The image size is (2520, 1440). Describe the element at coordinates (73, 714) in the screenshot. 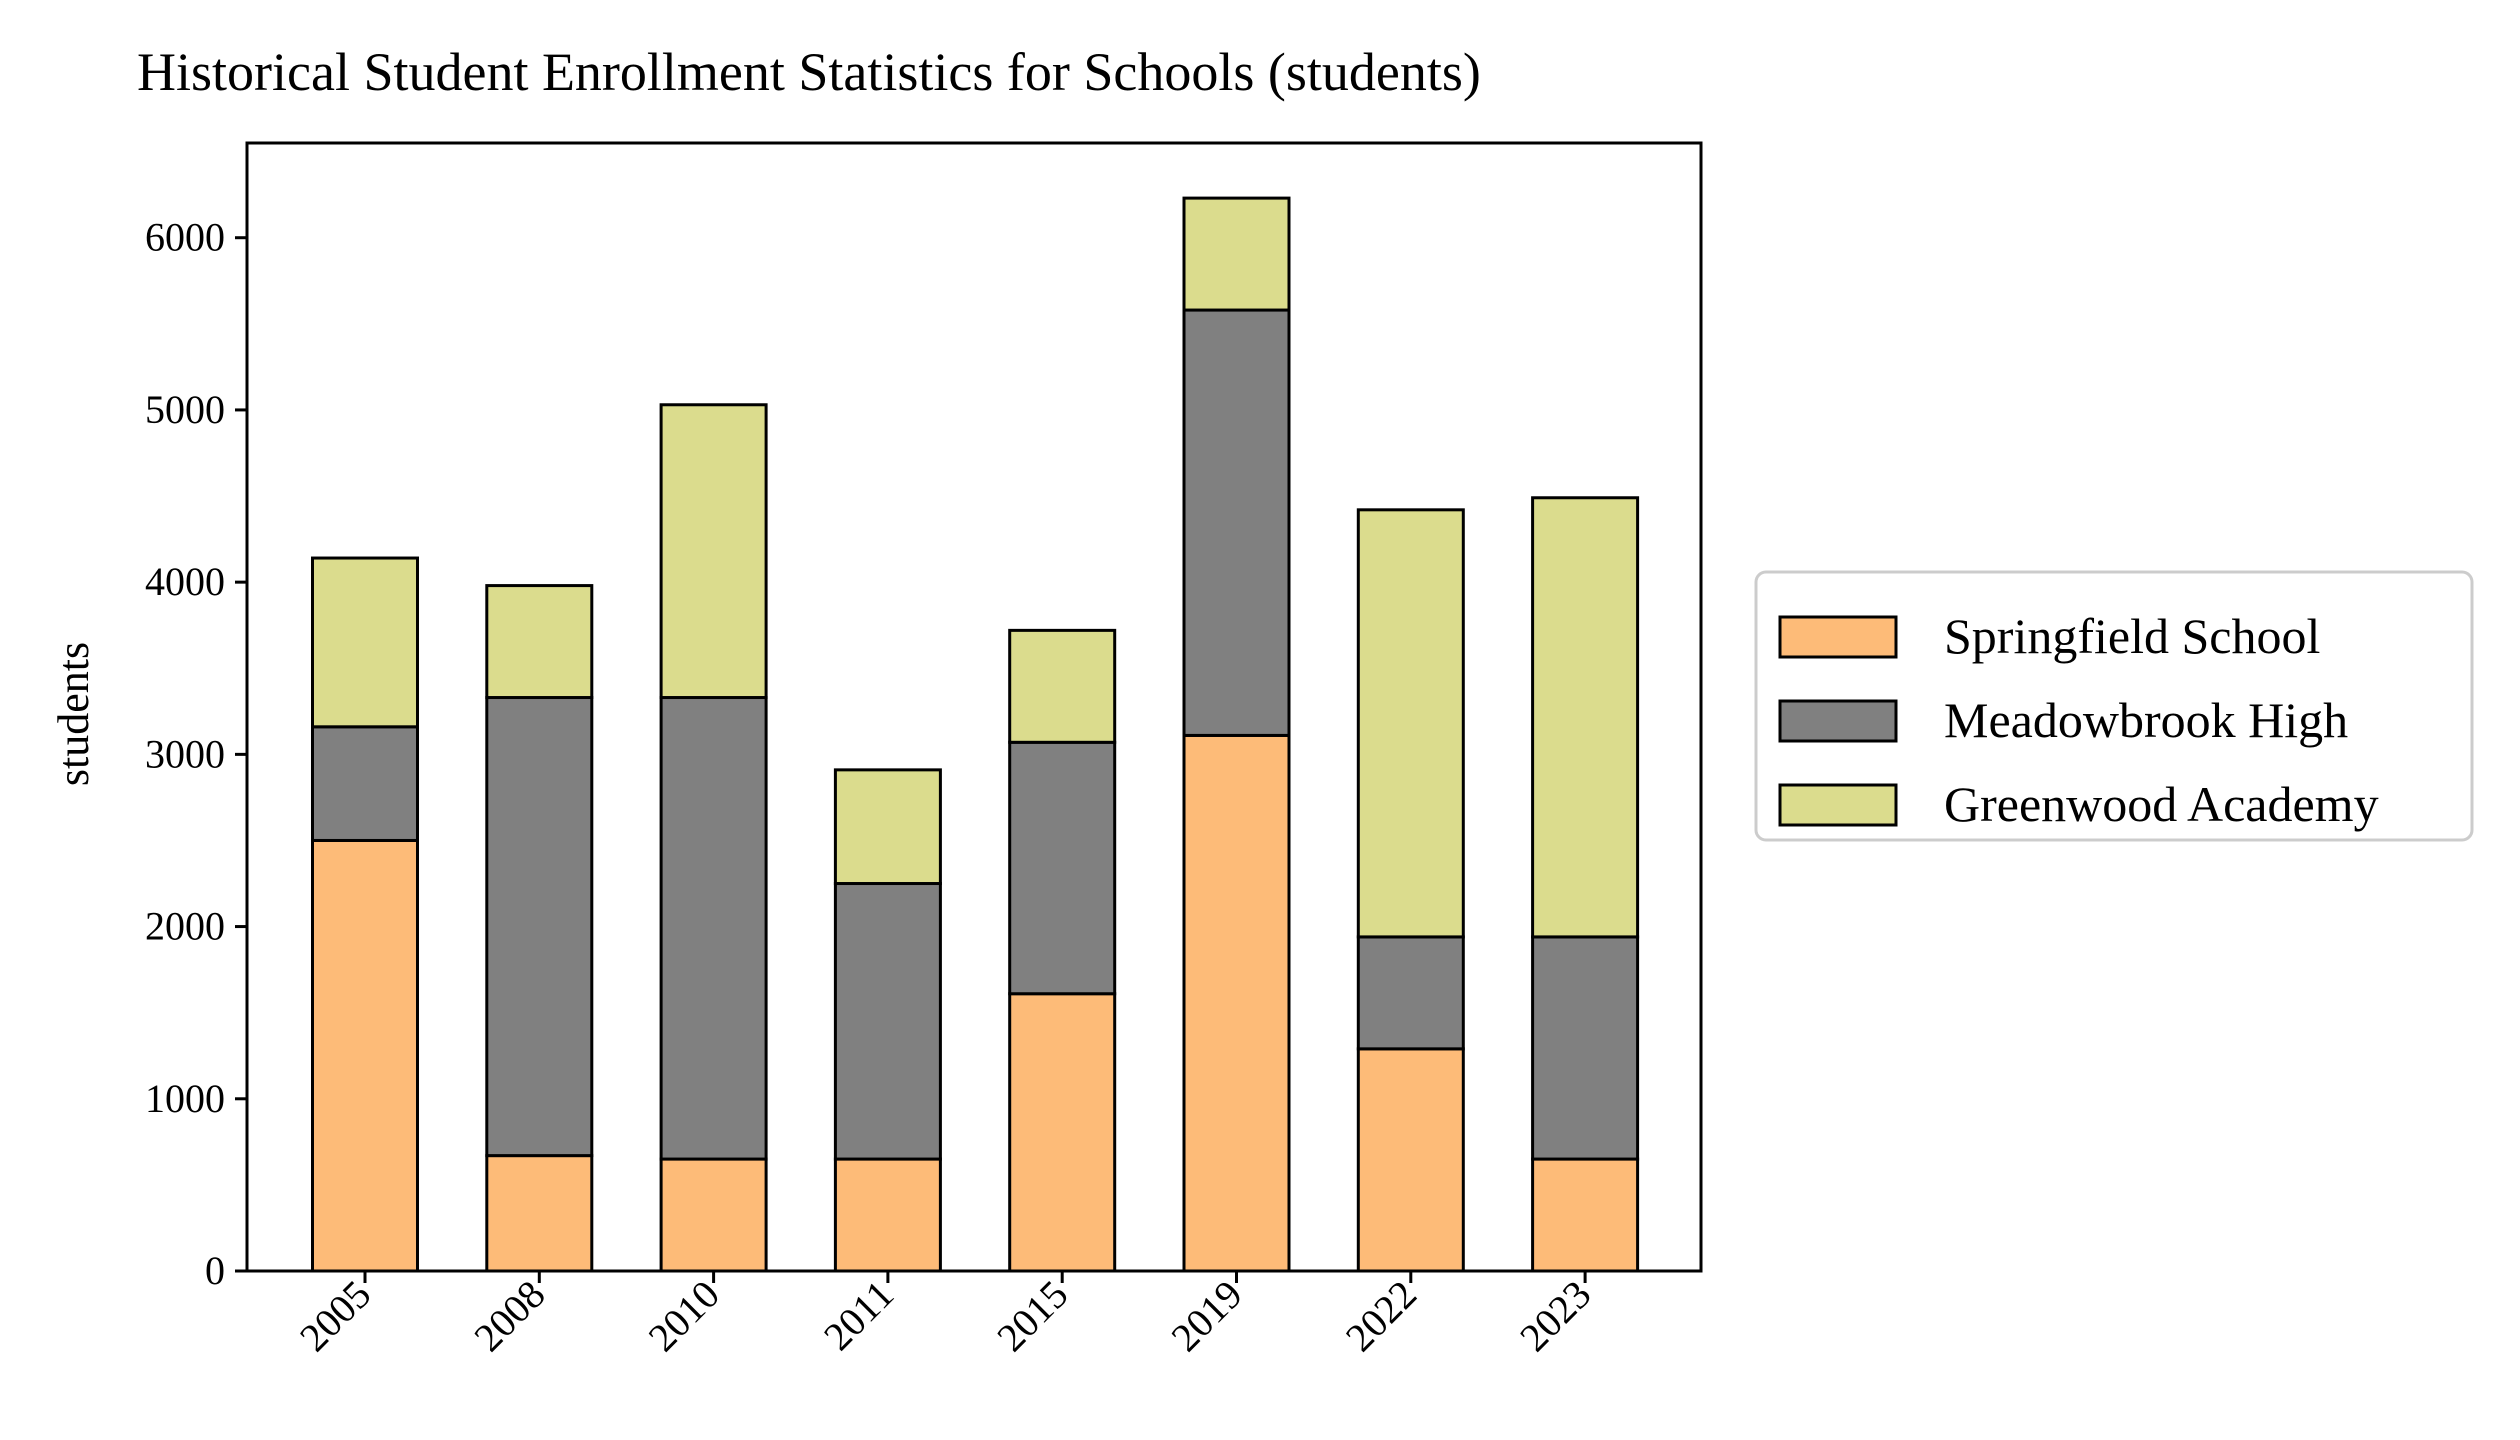

I see `y-axis-label: students` at that location.